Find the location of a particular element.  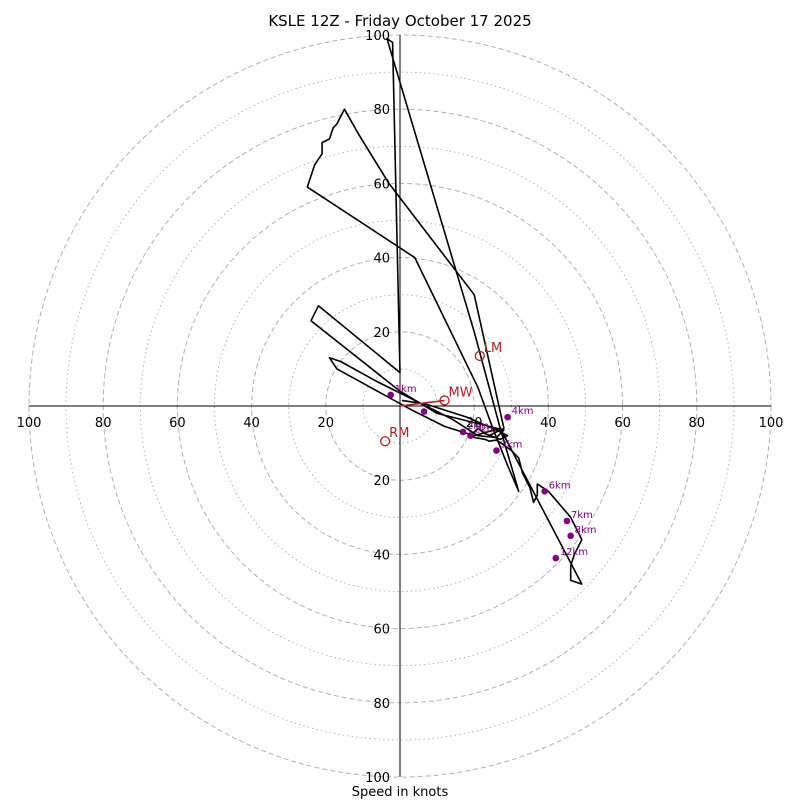

height-marker-label: 12km is located at coordinates (574, 552).